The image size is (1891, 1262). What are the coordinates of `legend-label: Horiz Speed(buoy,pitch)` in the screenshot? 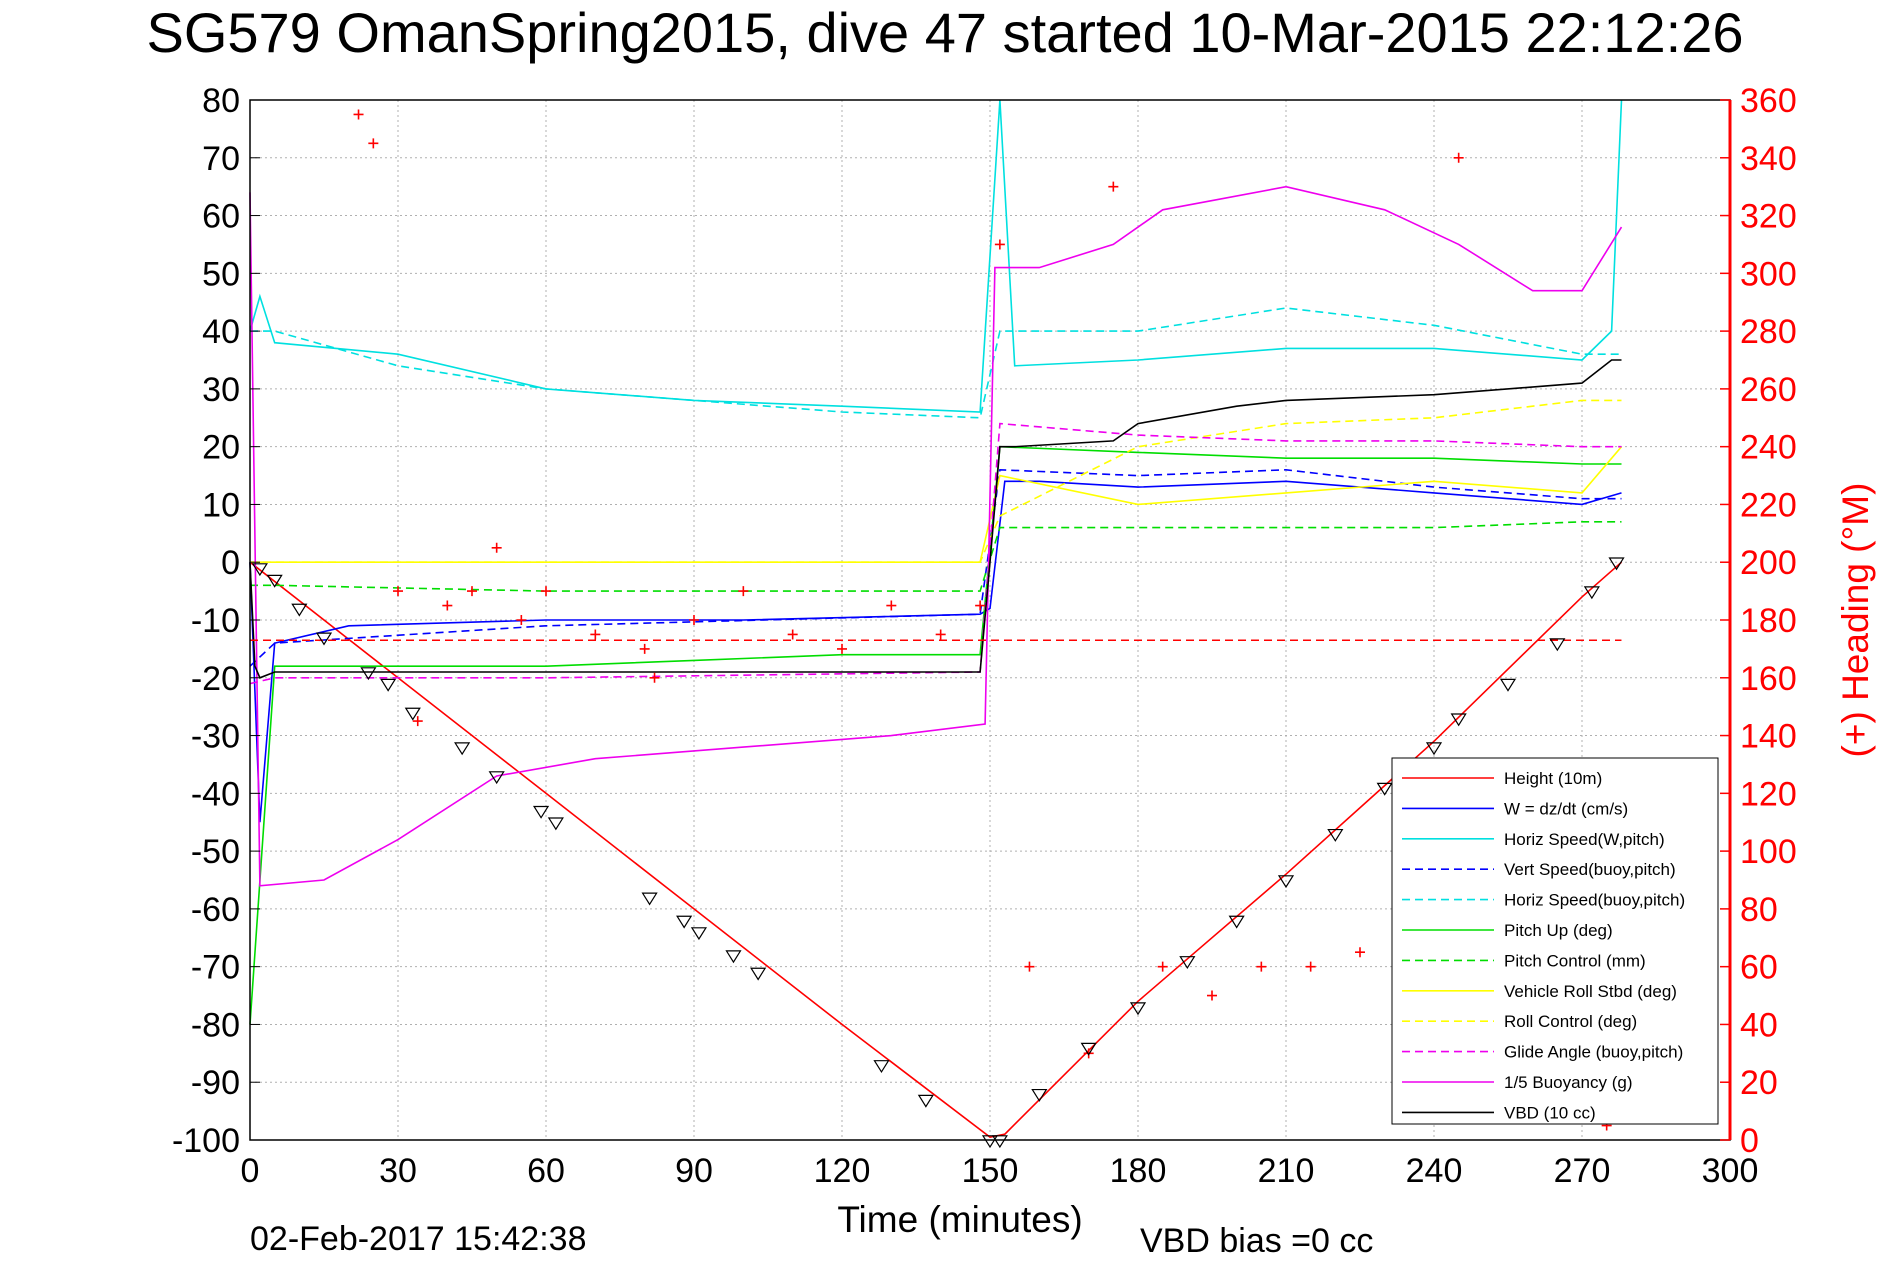 It's located at (1594, 900).